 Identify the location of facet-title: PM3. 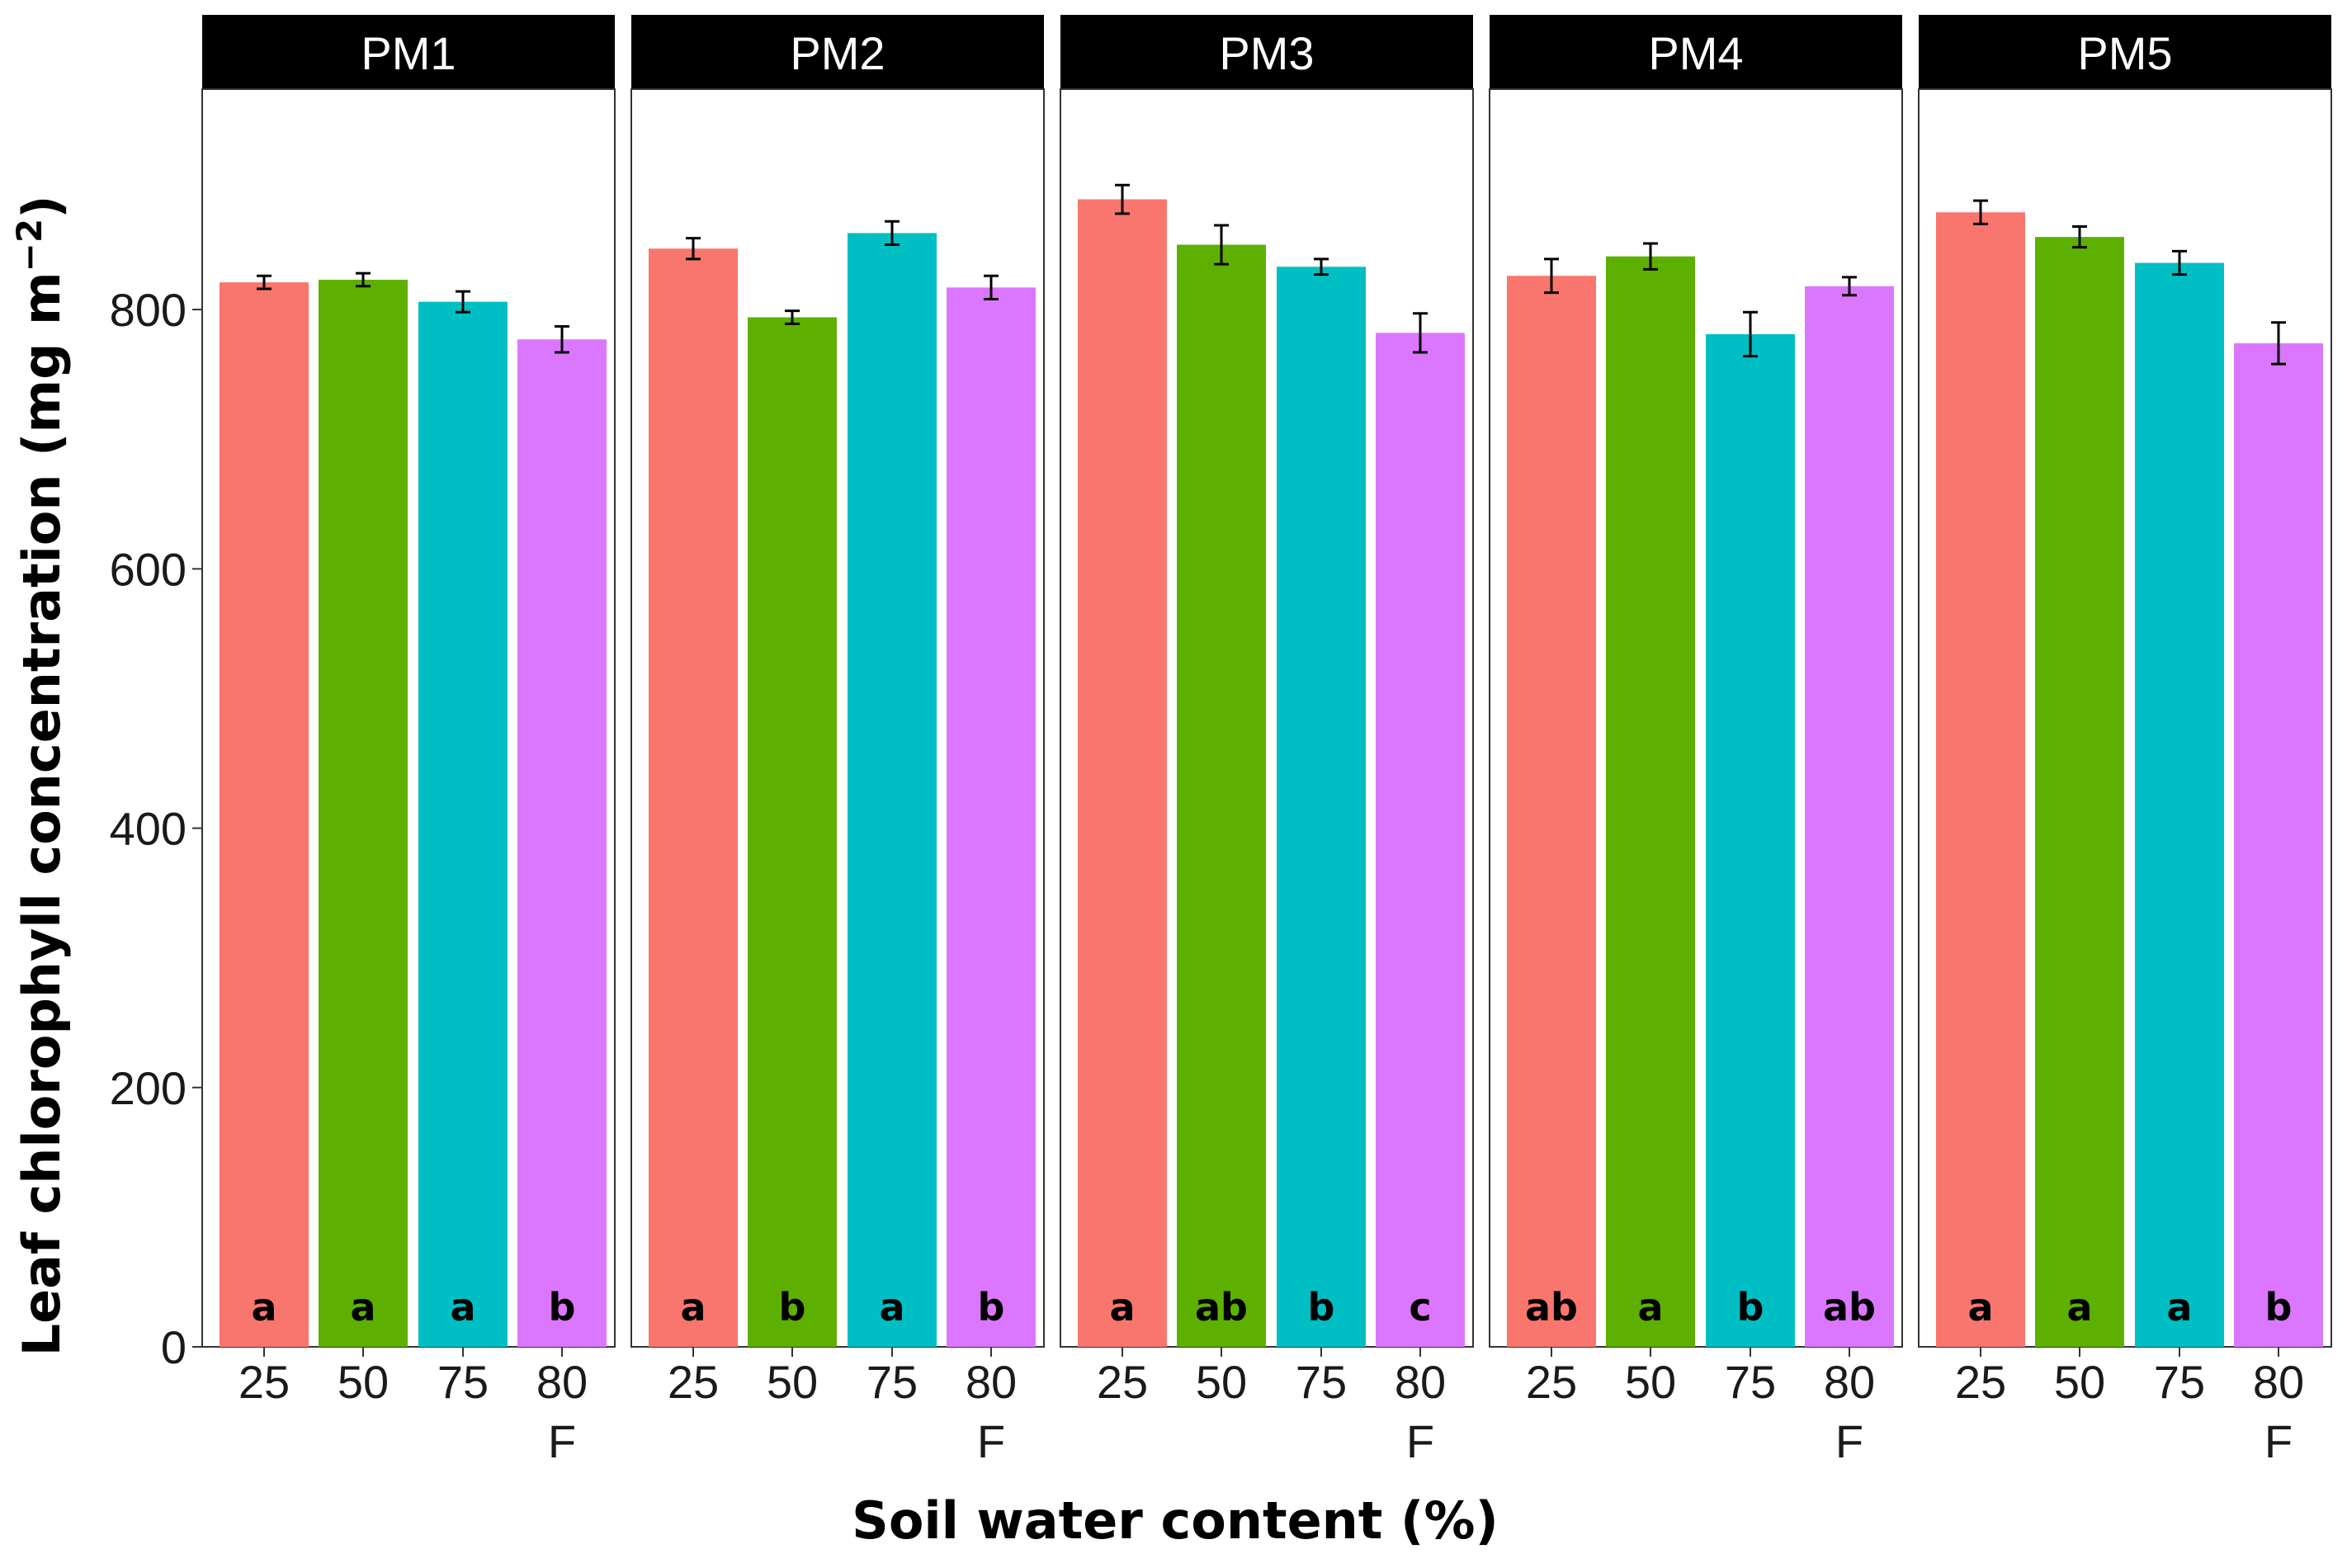
(1267, 53).